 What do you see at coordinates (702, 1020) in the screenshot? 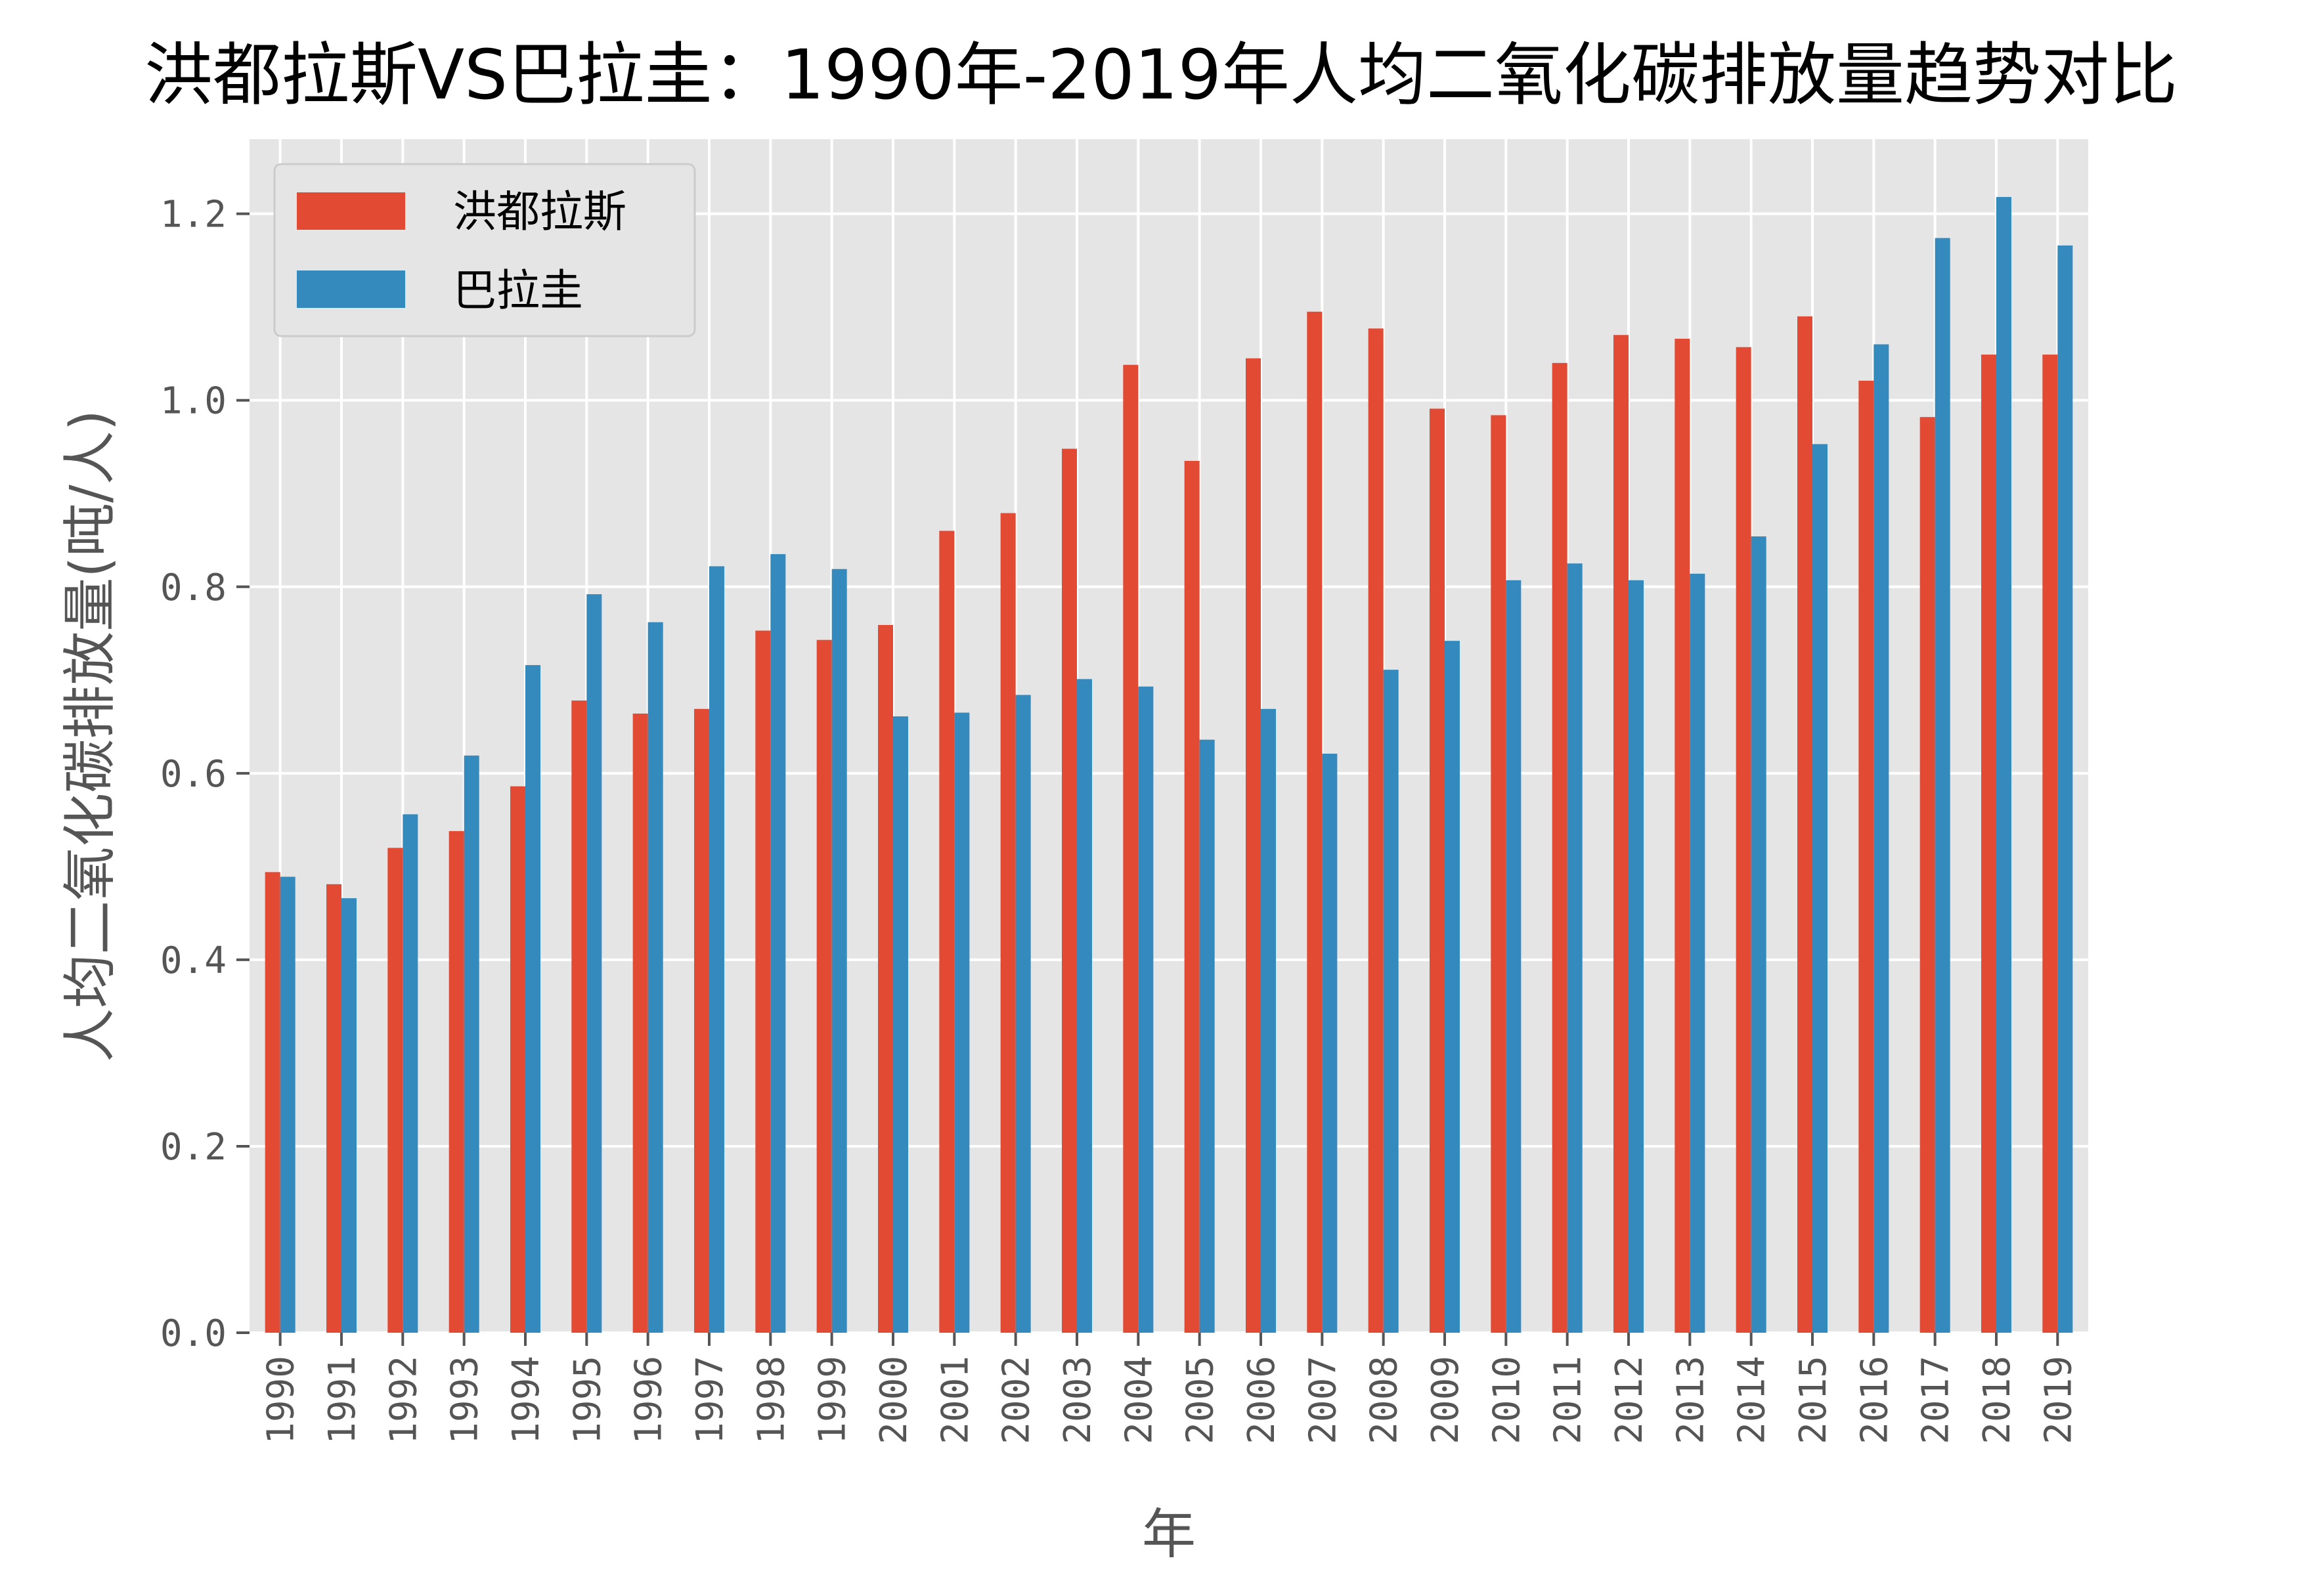
I see `bar-honduras-1997` at bounding box center [702, 1020].